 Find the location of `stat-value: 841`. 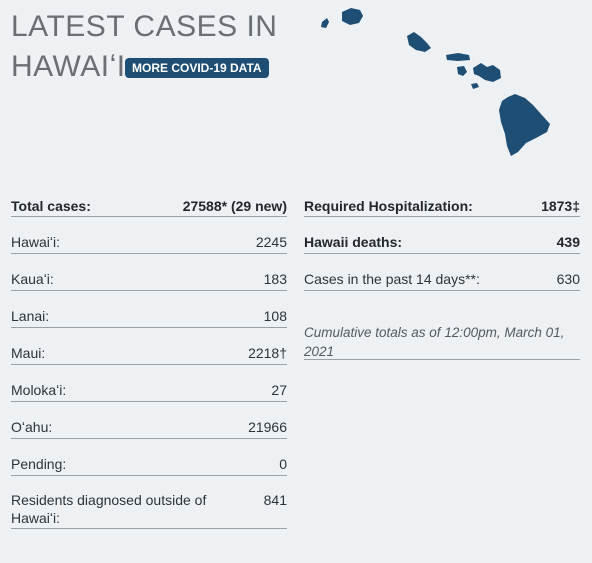

stat-value: 841 is located at coordinates (275, 500).